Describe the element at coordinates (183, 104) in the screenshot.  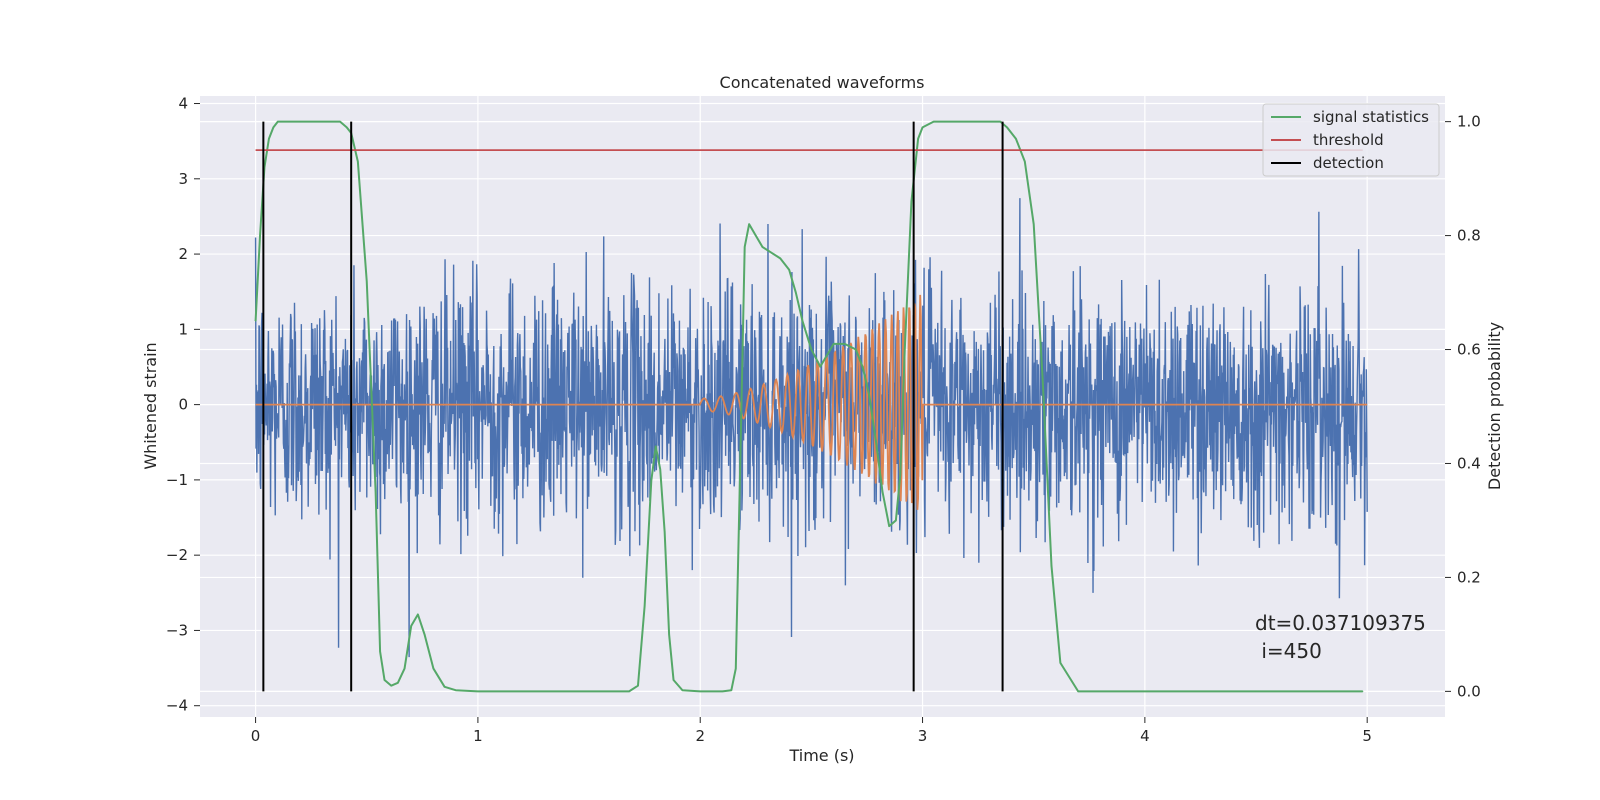
I see `y-tick-label: 4` at that location.